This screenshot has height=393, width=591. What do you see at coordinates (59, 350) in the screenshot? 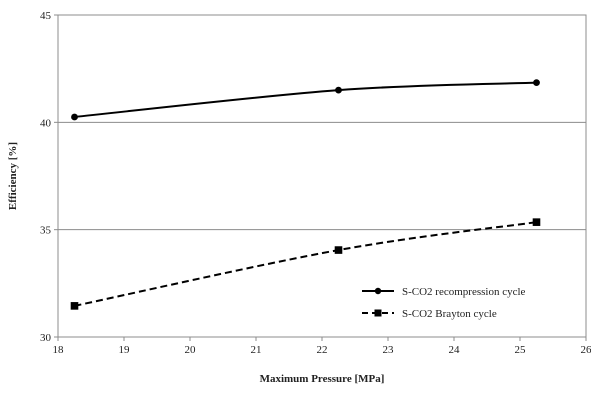
I see `x-tick-label: 18` at bounding box center [59, 350].